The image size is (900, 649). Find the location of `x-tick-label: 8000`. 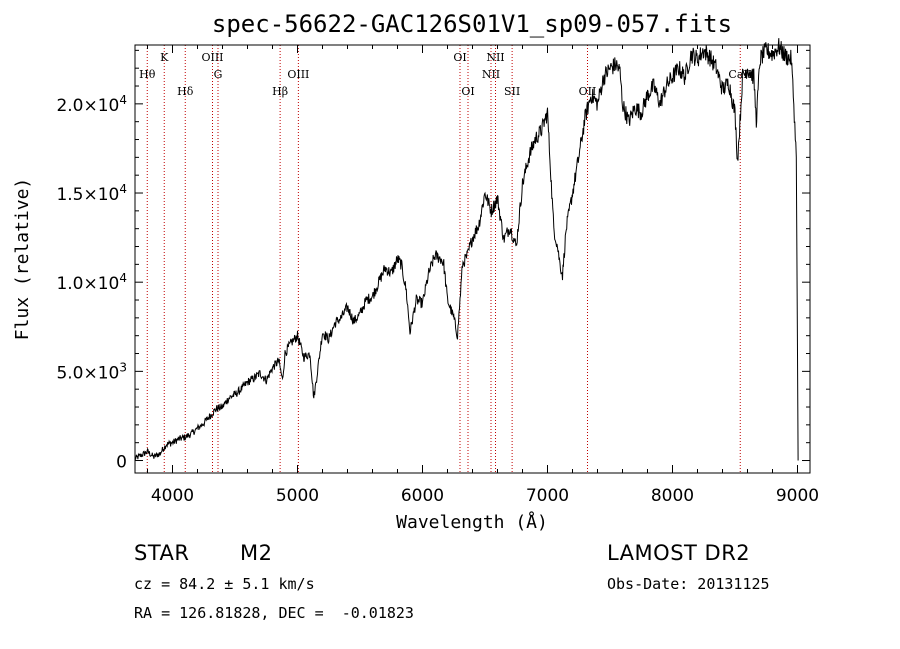

x-tick-label: 8000 is located at coordinates (672, 496).